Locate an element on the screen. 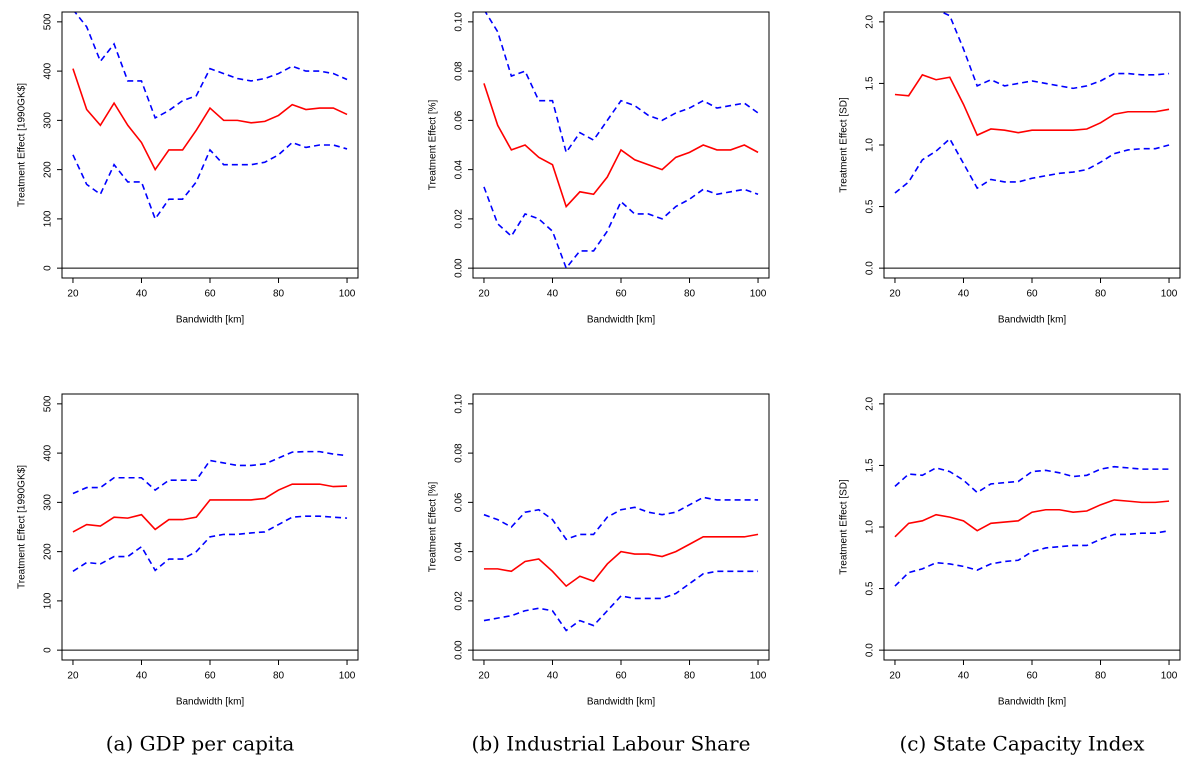 The image size is (1183, 763). y-tick-label: 0.5 is located at coordinates (870, 588).